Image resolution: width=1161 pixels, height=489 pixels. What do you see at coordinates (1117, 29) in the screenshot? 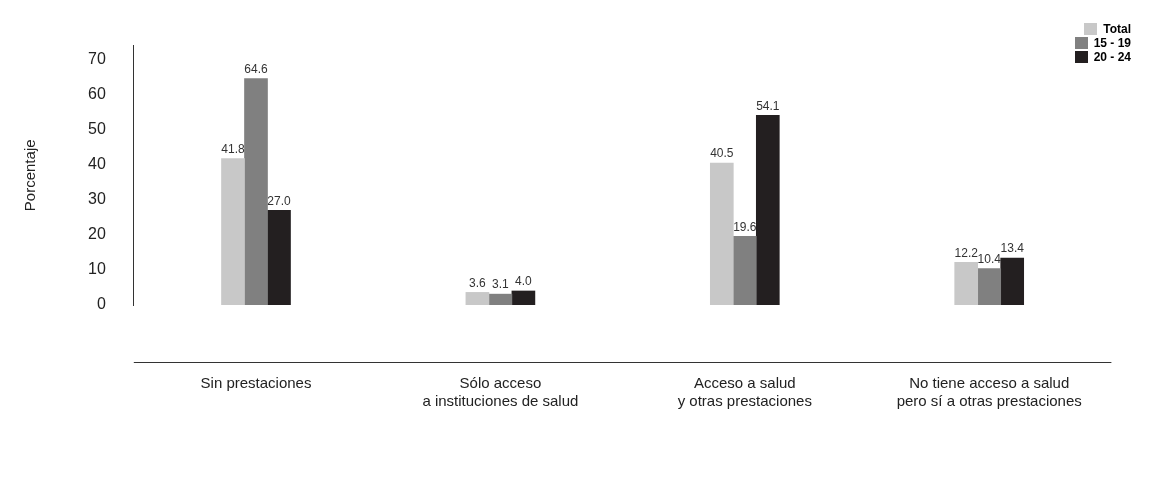
I see `legend-label: Total` at bounding box center [1117, 29].